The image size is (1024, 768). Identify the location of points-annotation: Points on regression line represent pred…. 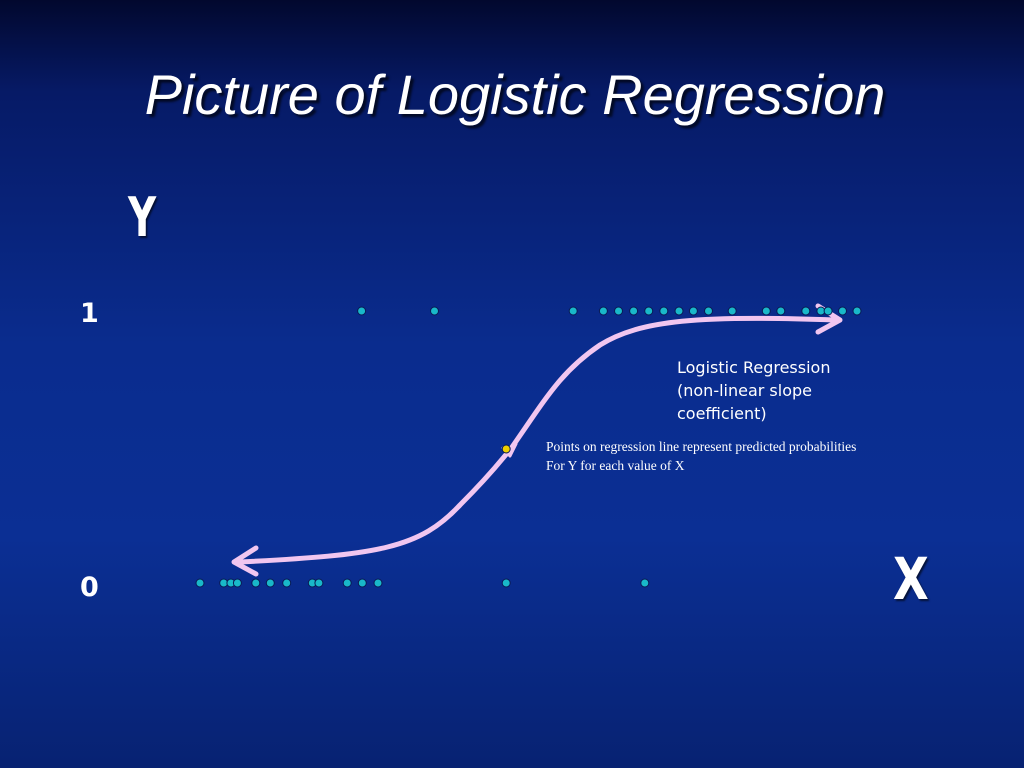
(756, 456).